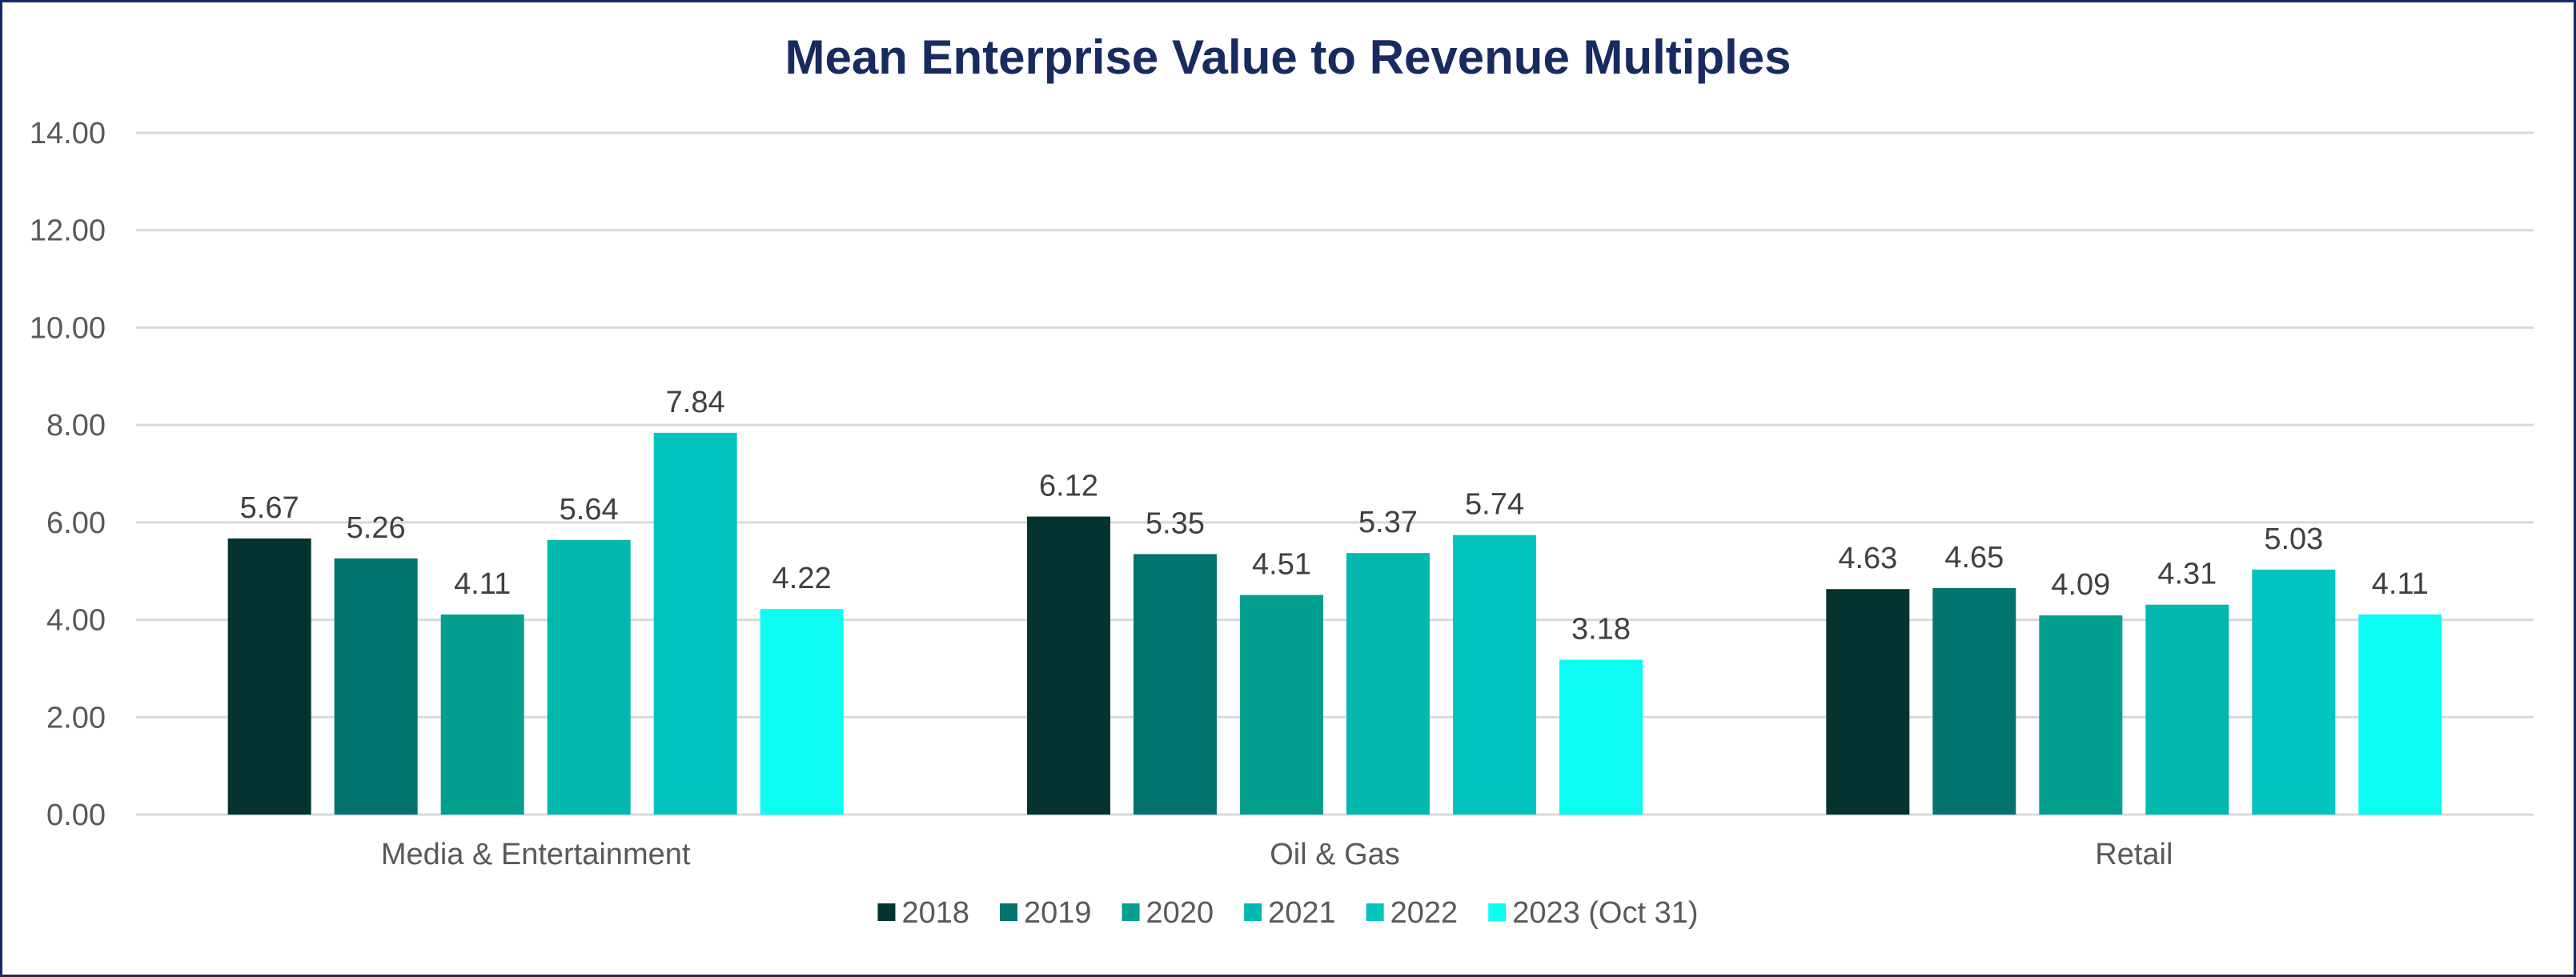  I want to click on y-tick-label: 14.00, so click(68, 134).